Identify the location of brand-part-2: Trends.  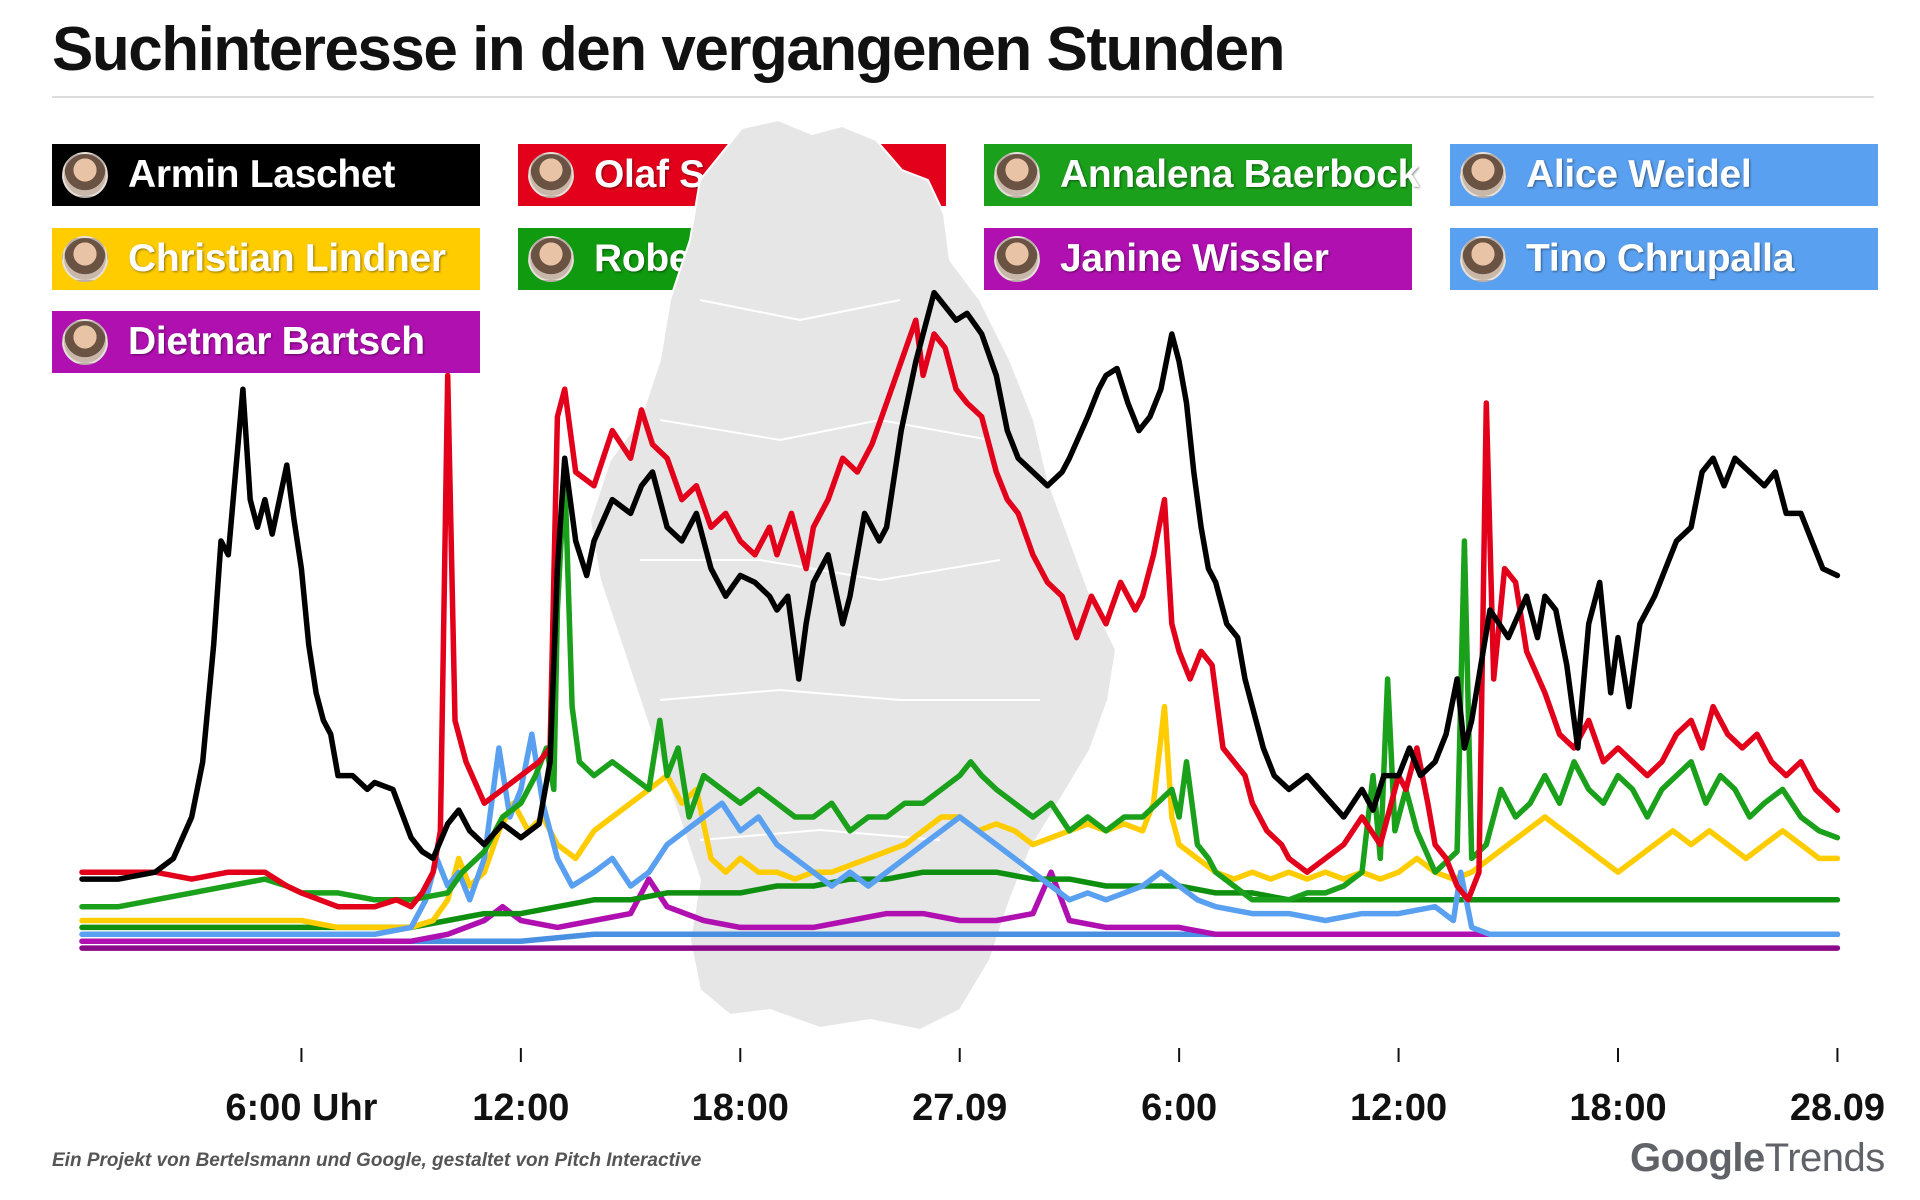
(1825, 1158).